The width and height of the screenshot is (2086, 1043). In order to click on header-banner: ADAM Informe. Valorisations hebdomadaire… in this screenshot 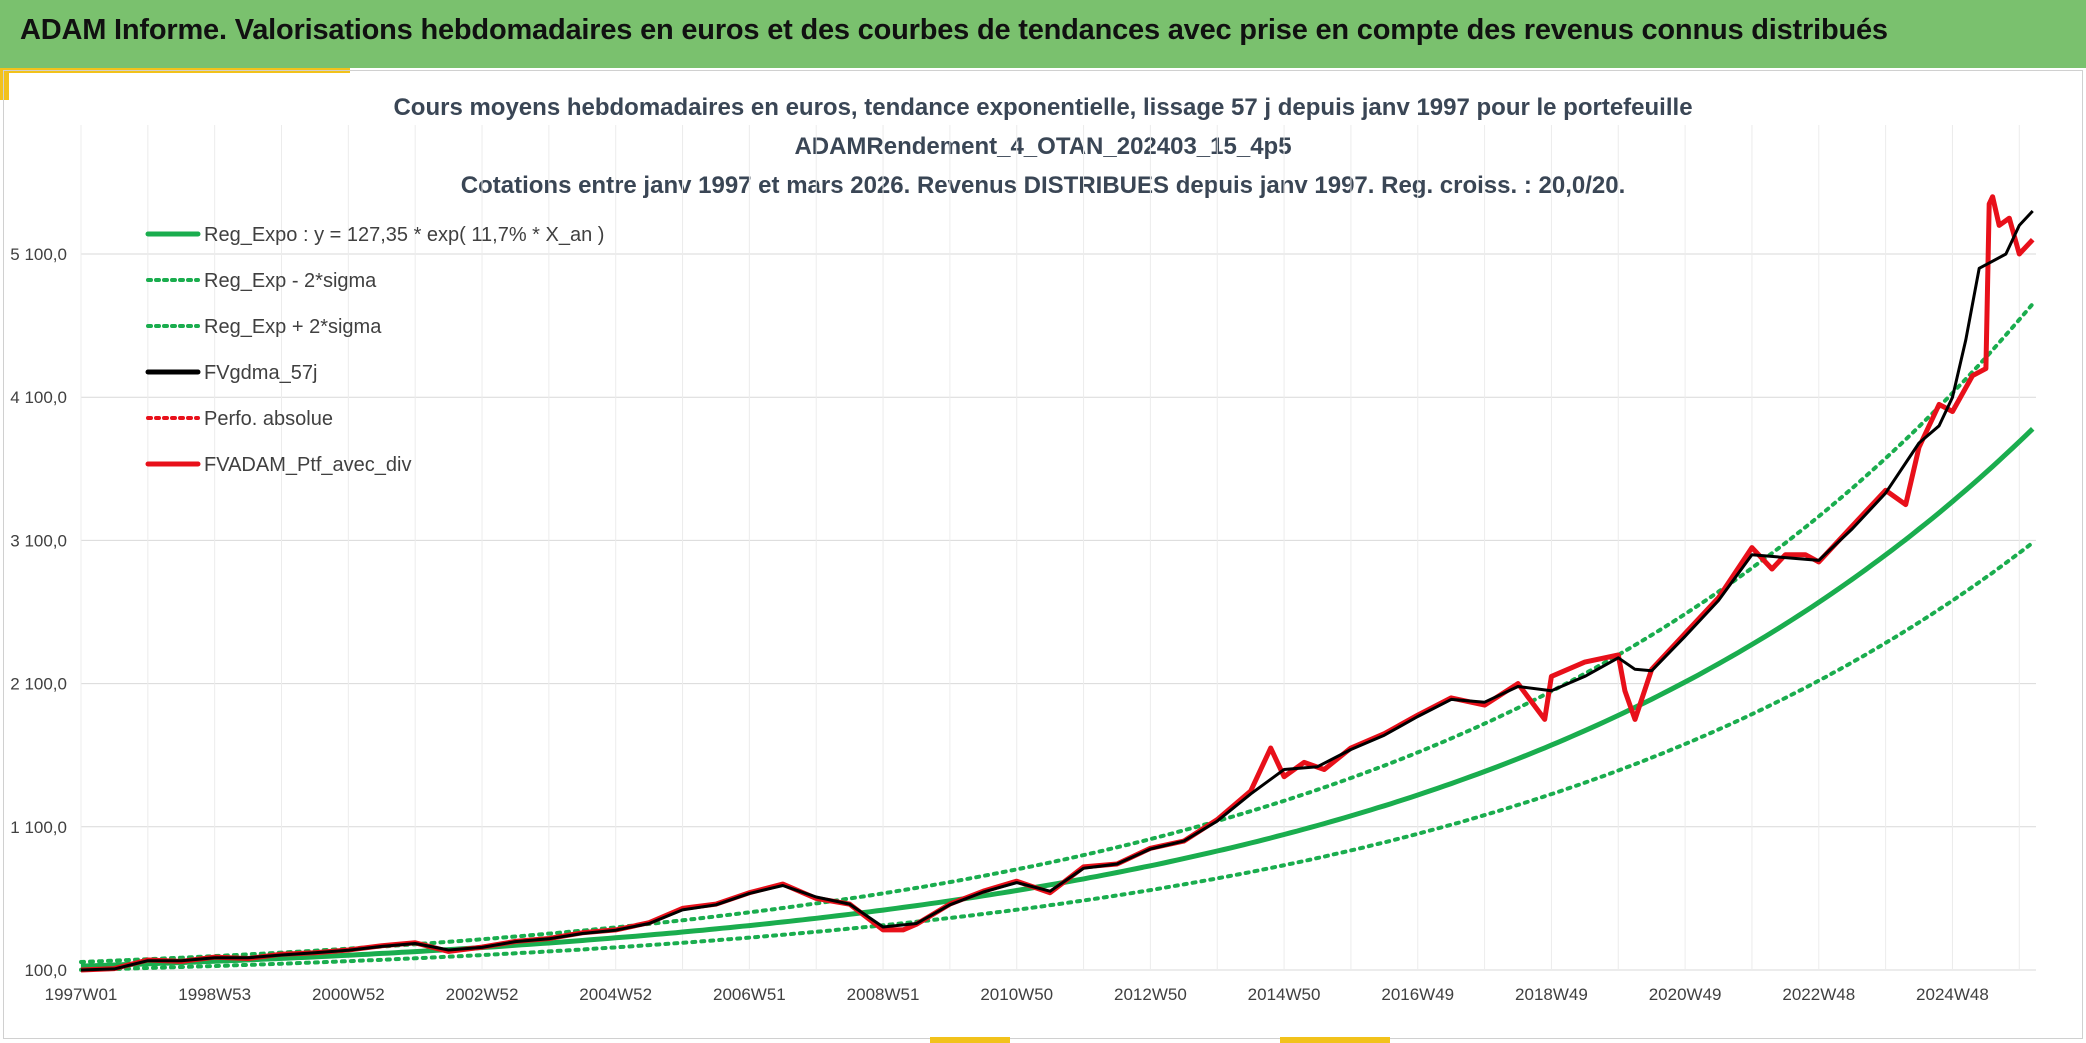, I will do `click(1043, 34)`.